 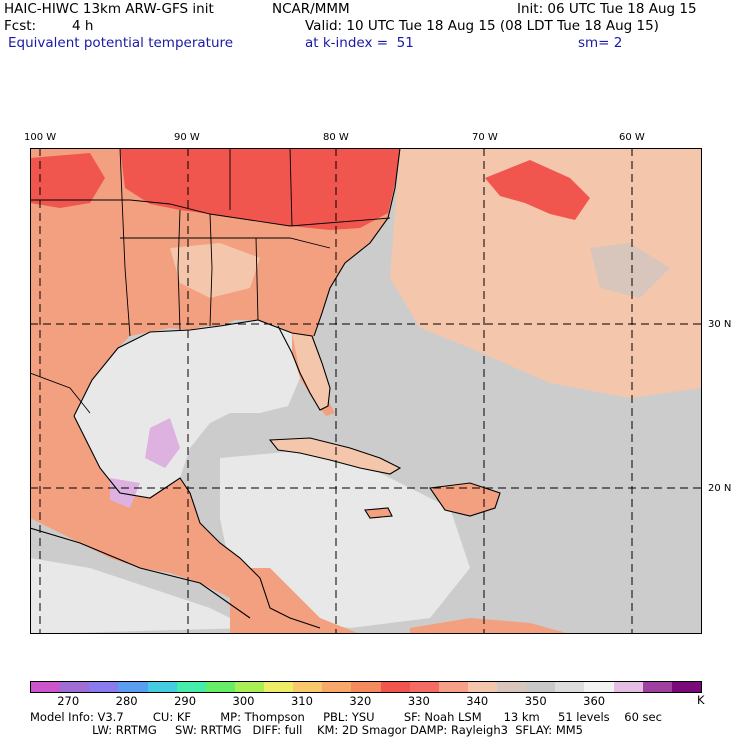 What do you see at coordinates (40, 137) in the screenshot?
I see `lon-label-100w: 100 W` at bounding box center [40, 137].